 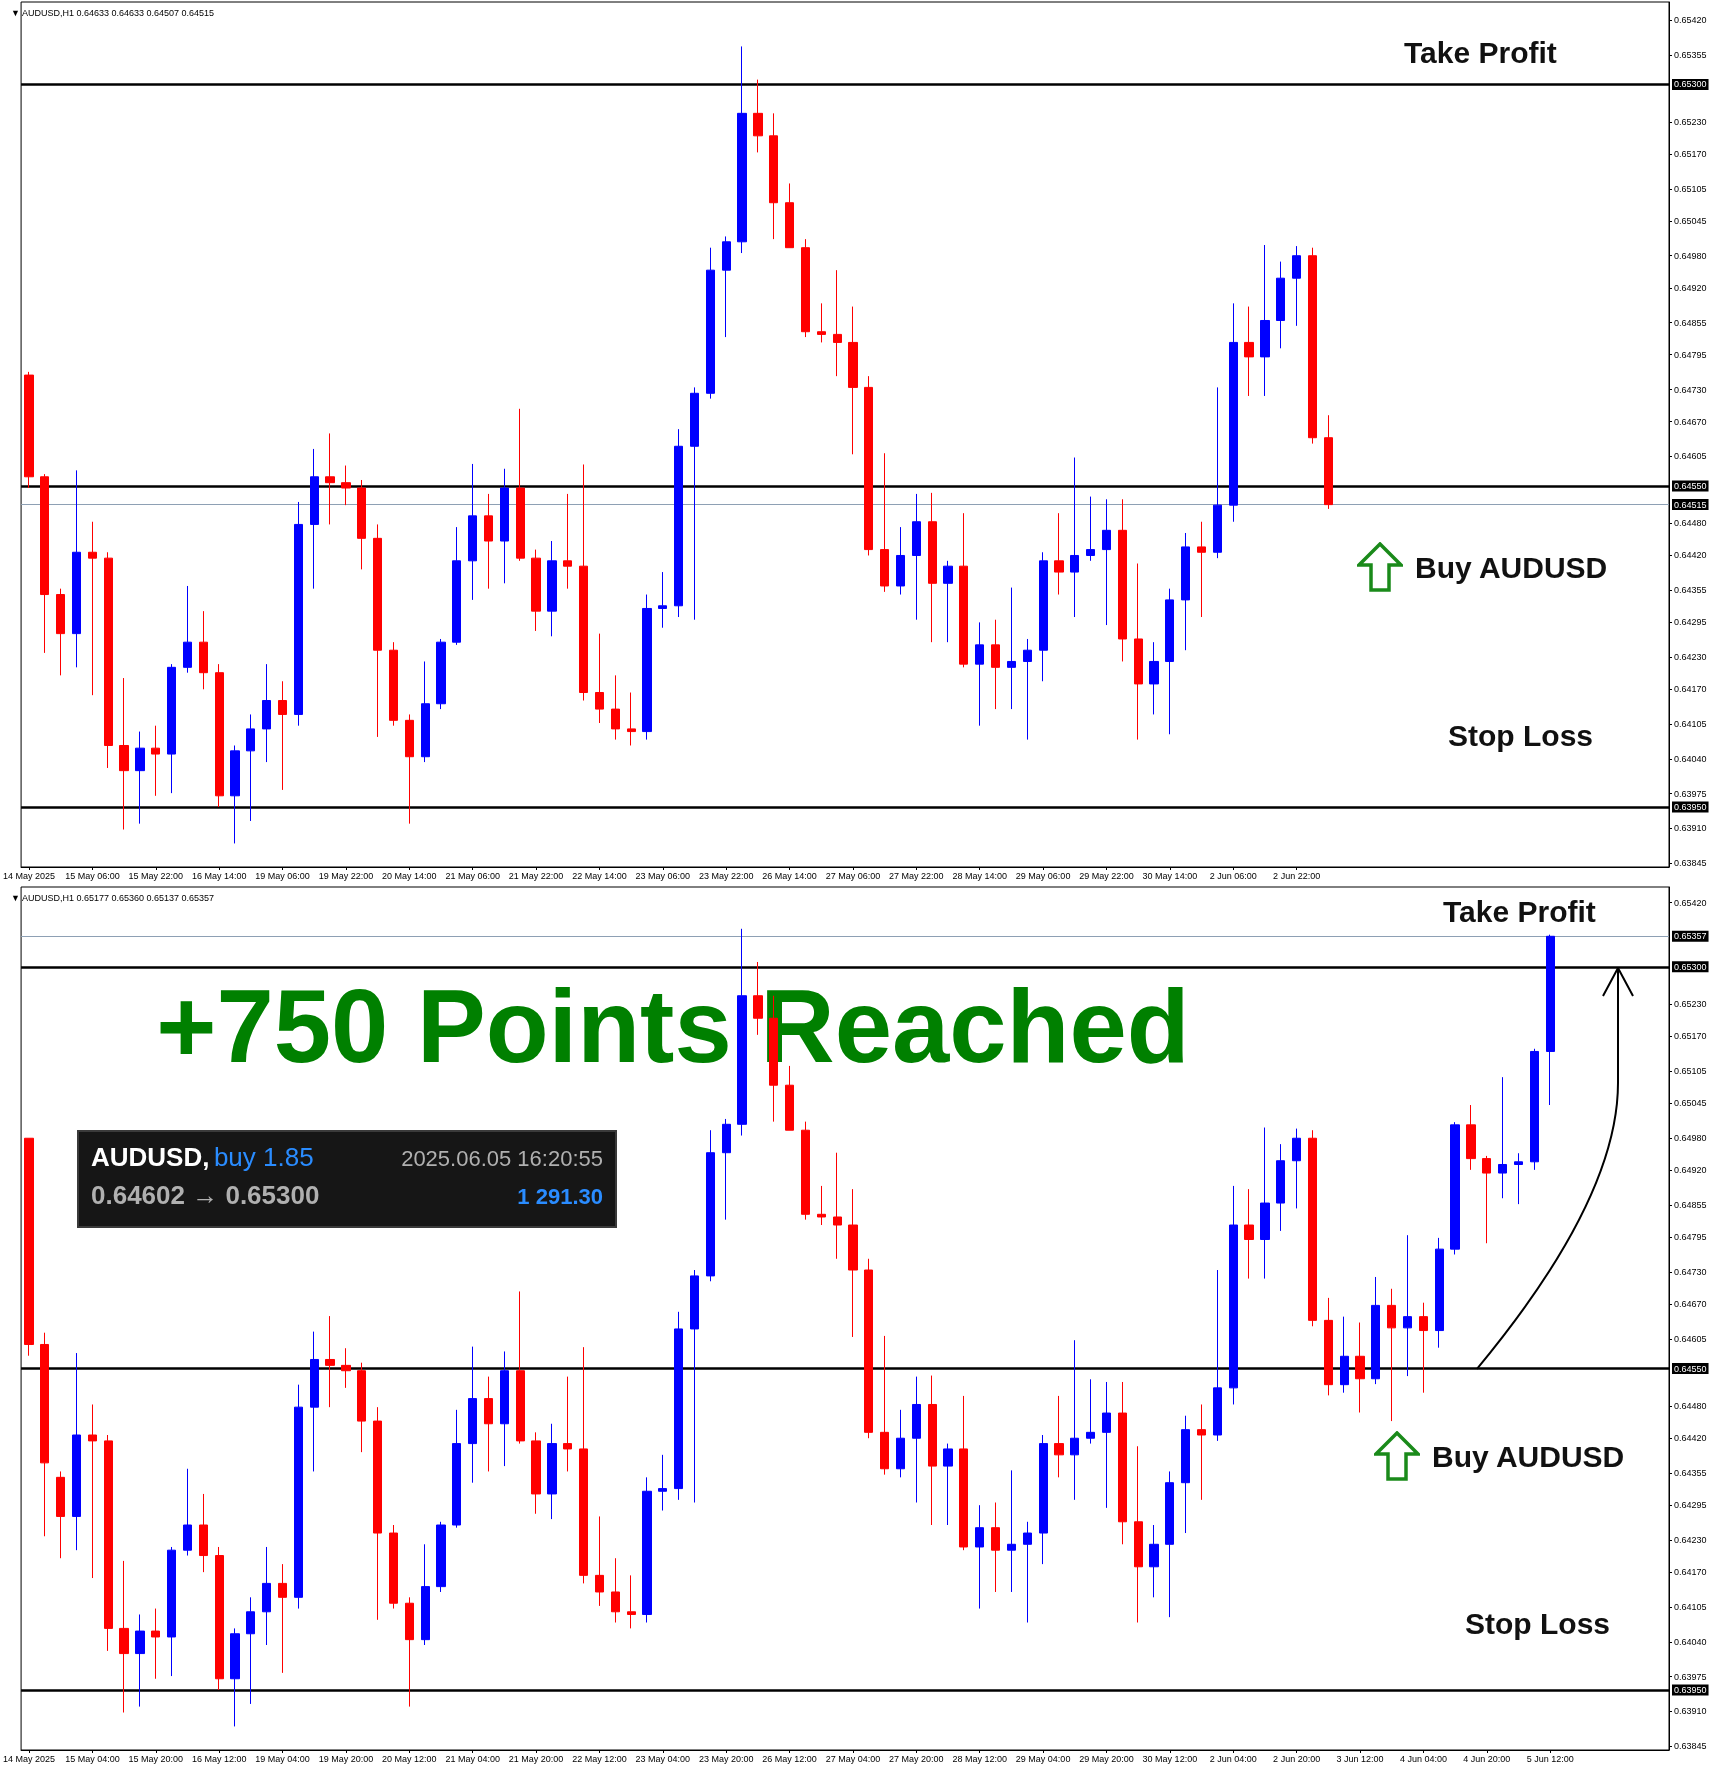 I want to click on annotation: 0.64602 → 0.65300, so click(x=205, y=1195).